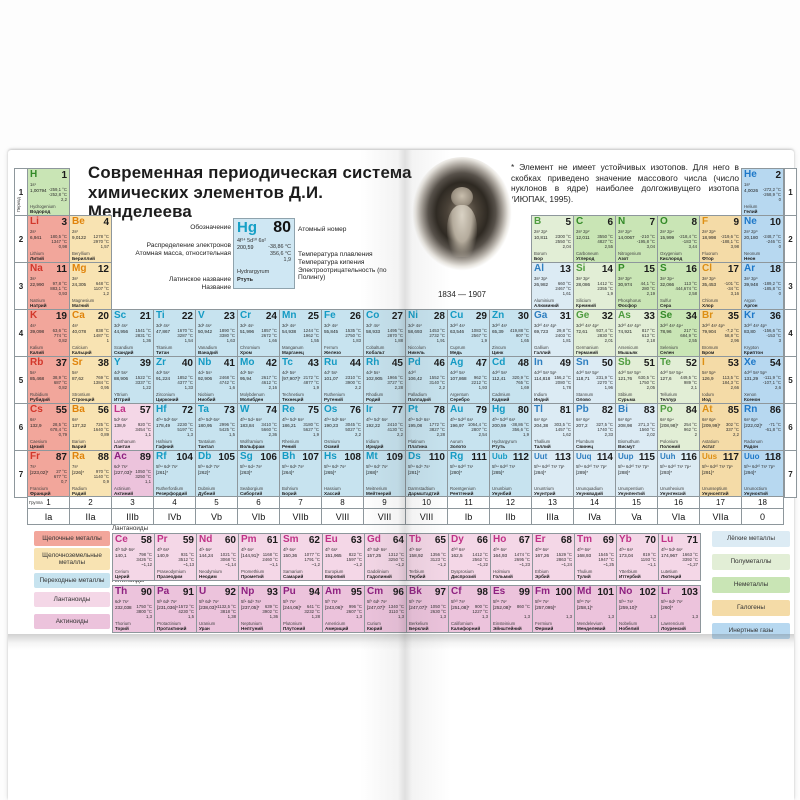  Describe the element at coordinates (356, 592) in the screenshot. I see `element-number: 95` at that location.